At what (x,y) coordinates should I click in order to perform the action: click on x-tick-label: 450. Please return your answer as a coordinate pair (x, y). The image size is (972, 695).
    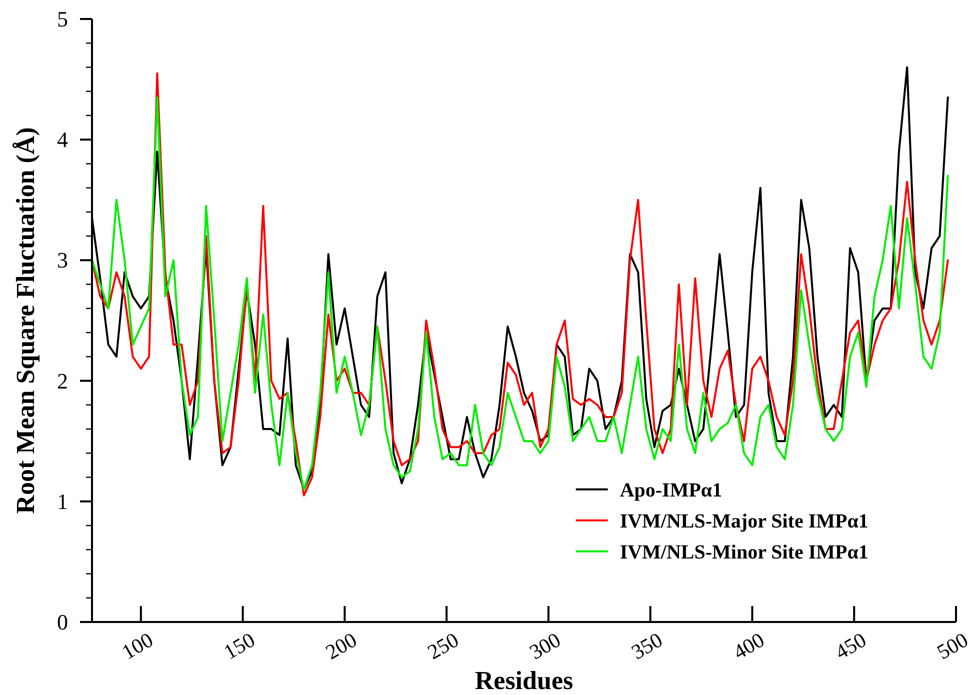
    Looking at the image, I should click on (850, 646).